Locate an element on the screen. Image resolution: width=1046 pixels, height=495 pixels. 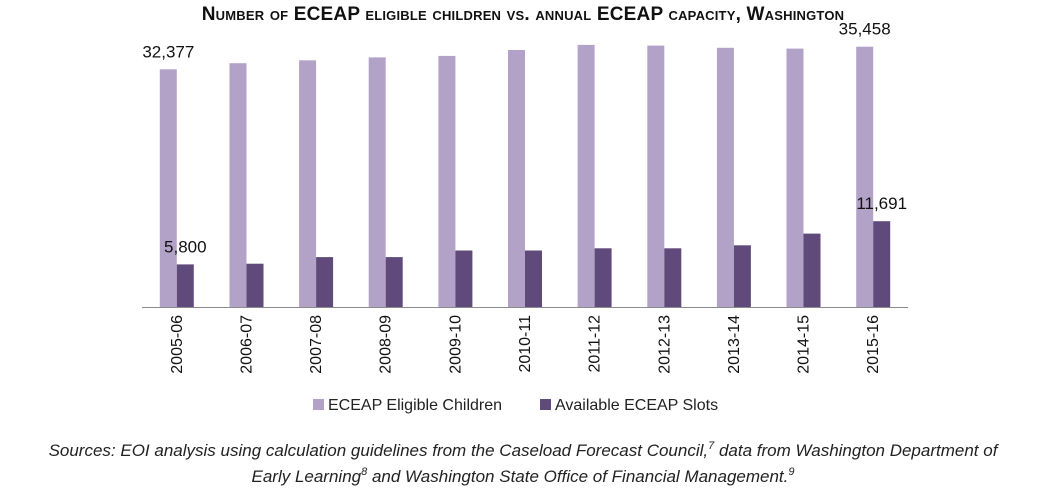
x-tick-label: 2005-06 is located at coordinates (177, 344).